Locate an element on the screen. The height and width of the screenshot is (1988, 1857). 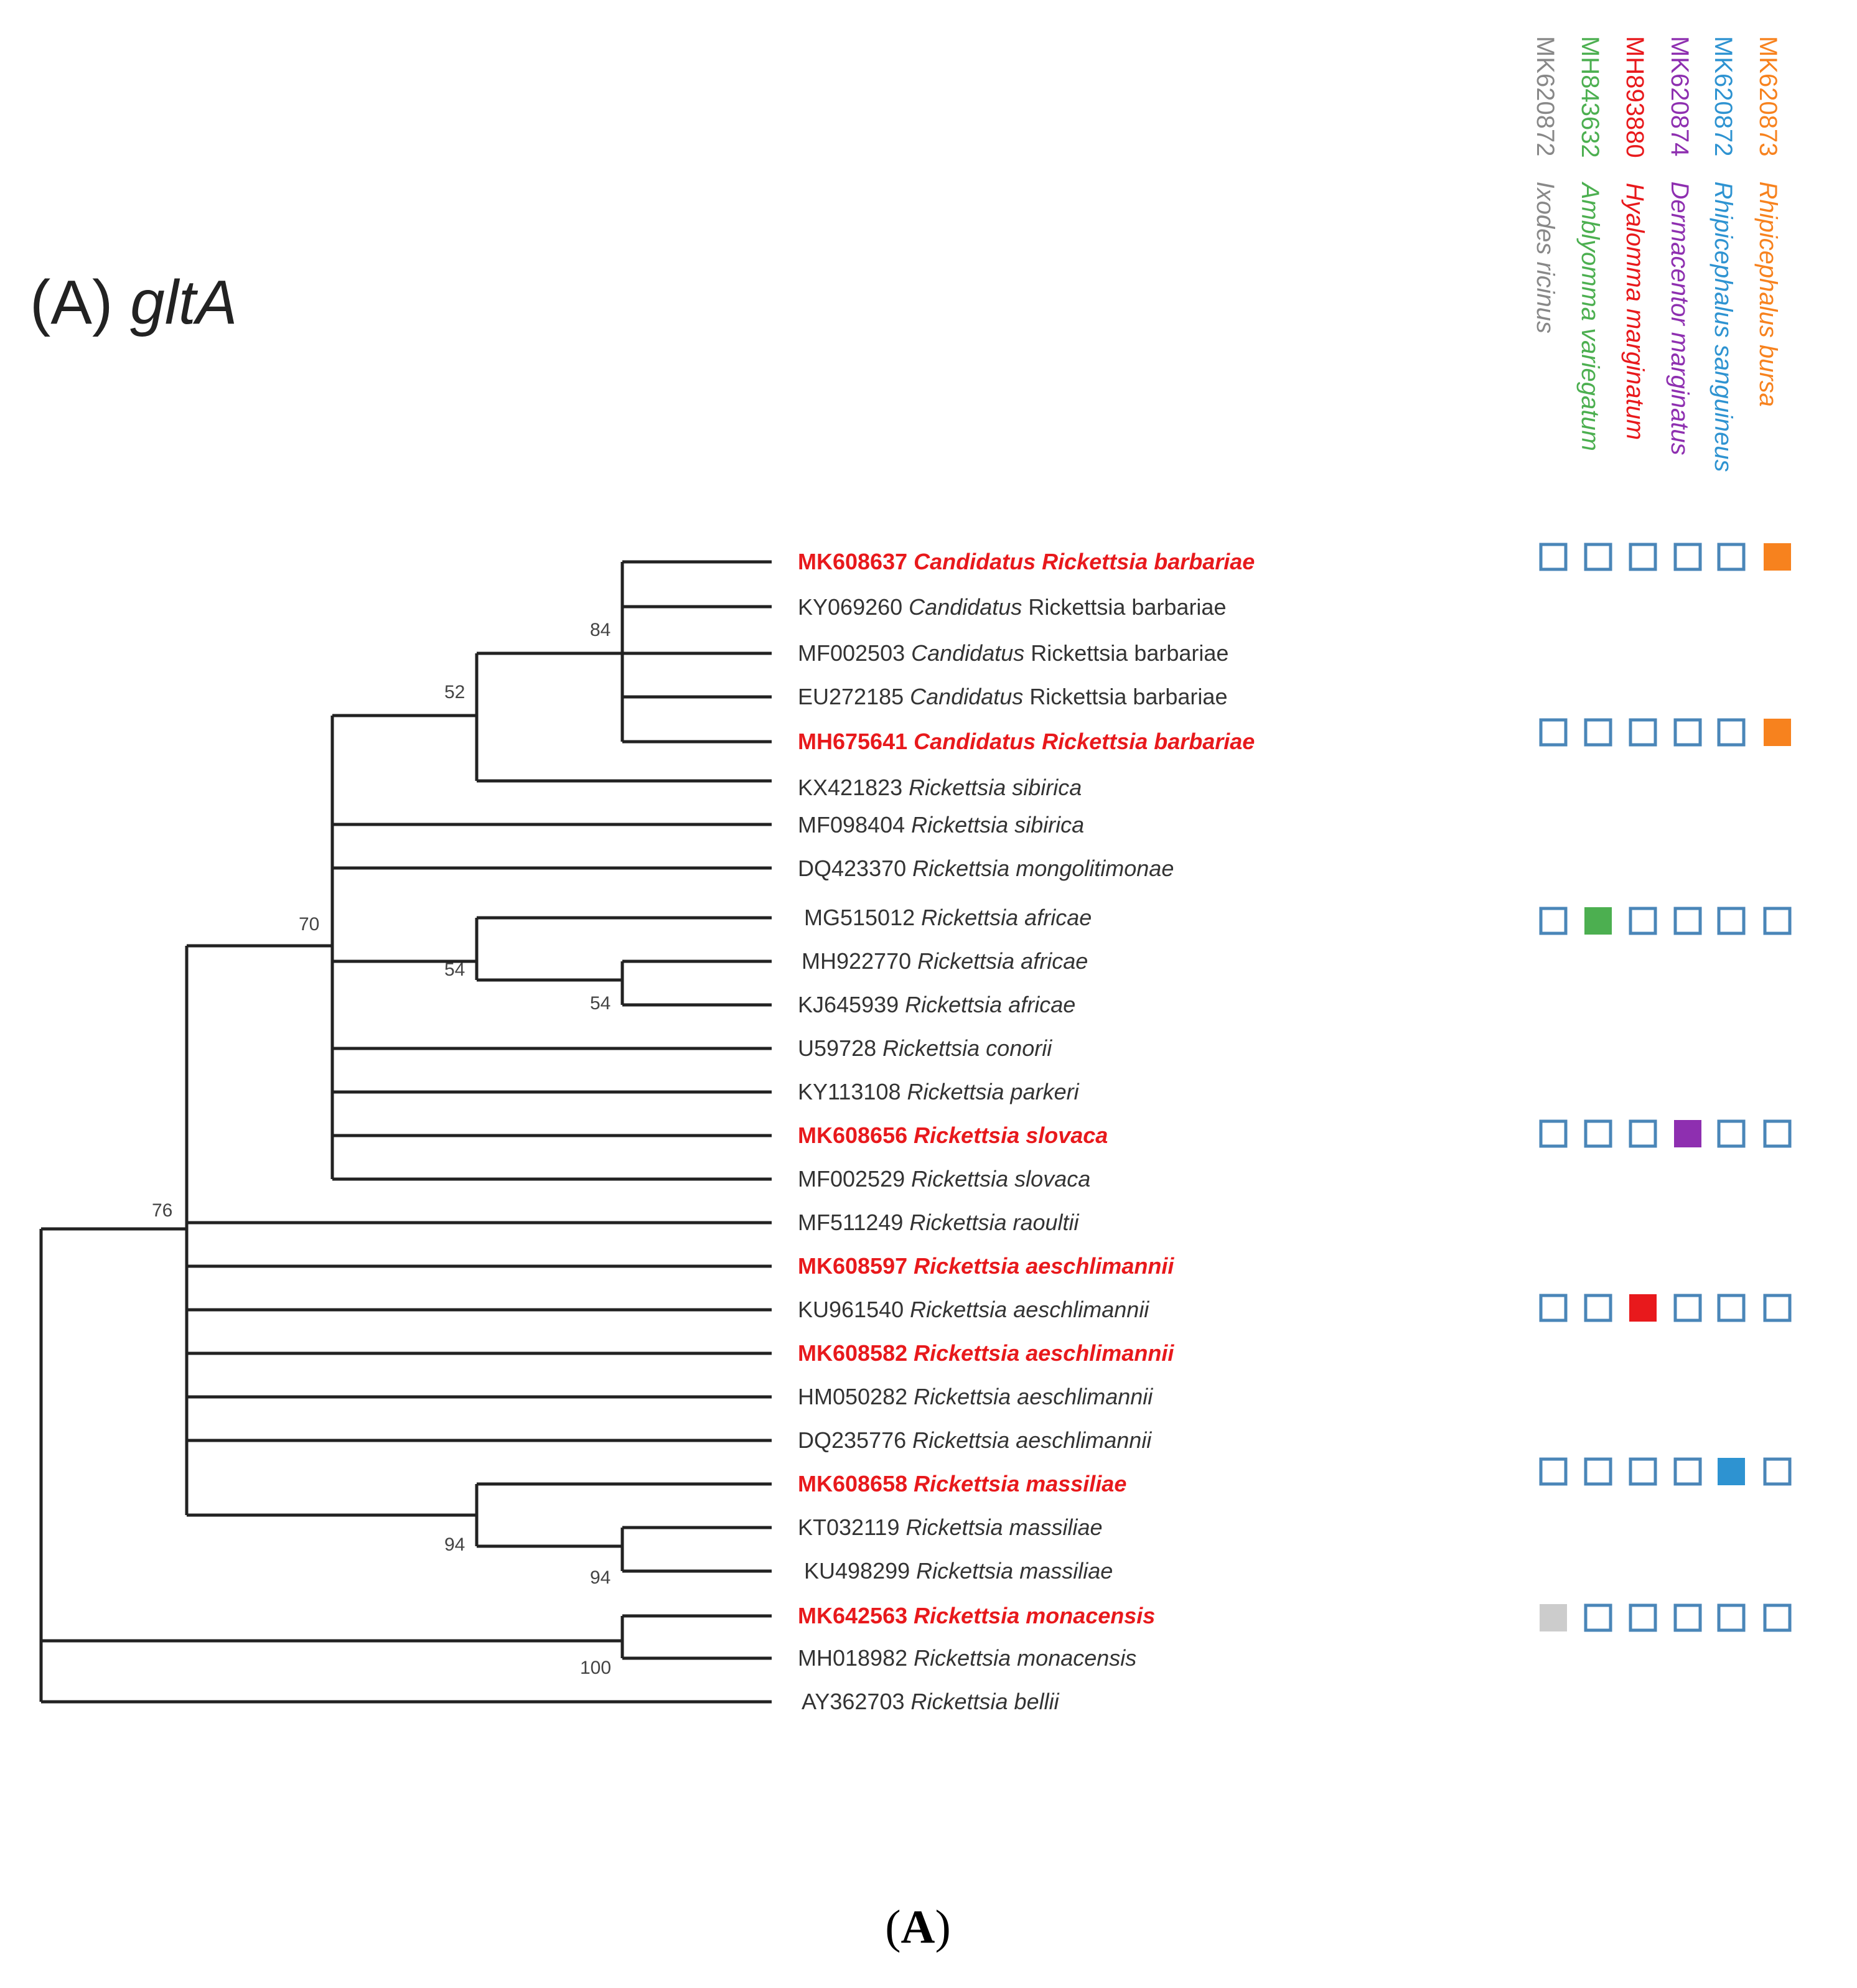
taxon-label: MF002529 Rickettsia slovaca is located at coordinates (944, 1179).